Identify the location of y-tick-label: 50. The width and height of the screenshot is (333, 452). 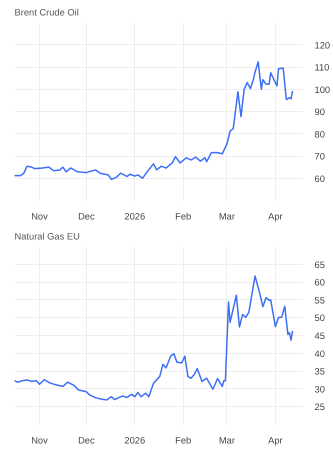
(319, 318).